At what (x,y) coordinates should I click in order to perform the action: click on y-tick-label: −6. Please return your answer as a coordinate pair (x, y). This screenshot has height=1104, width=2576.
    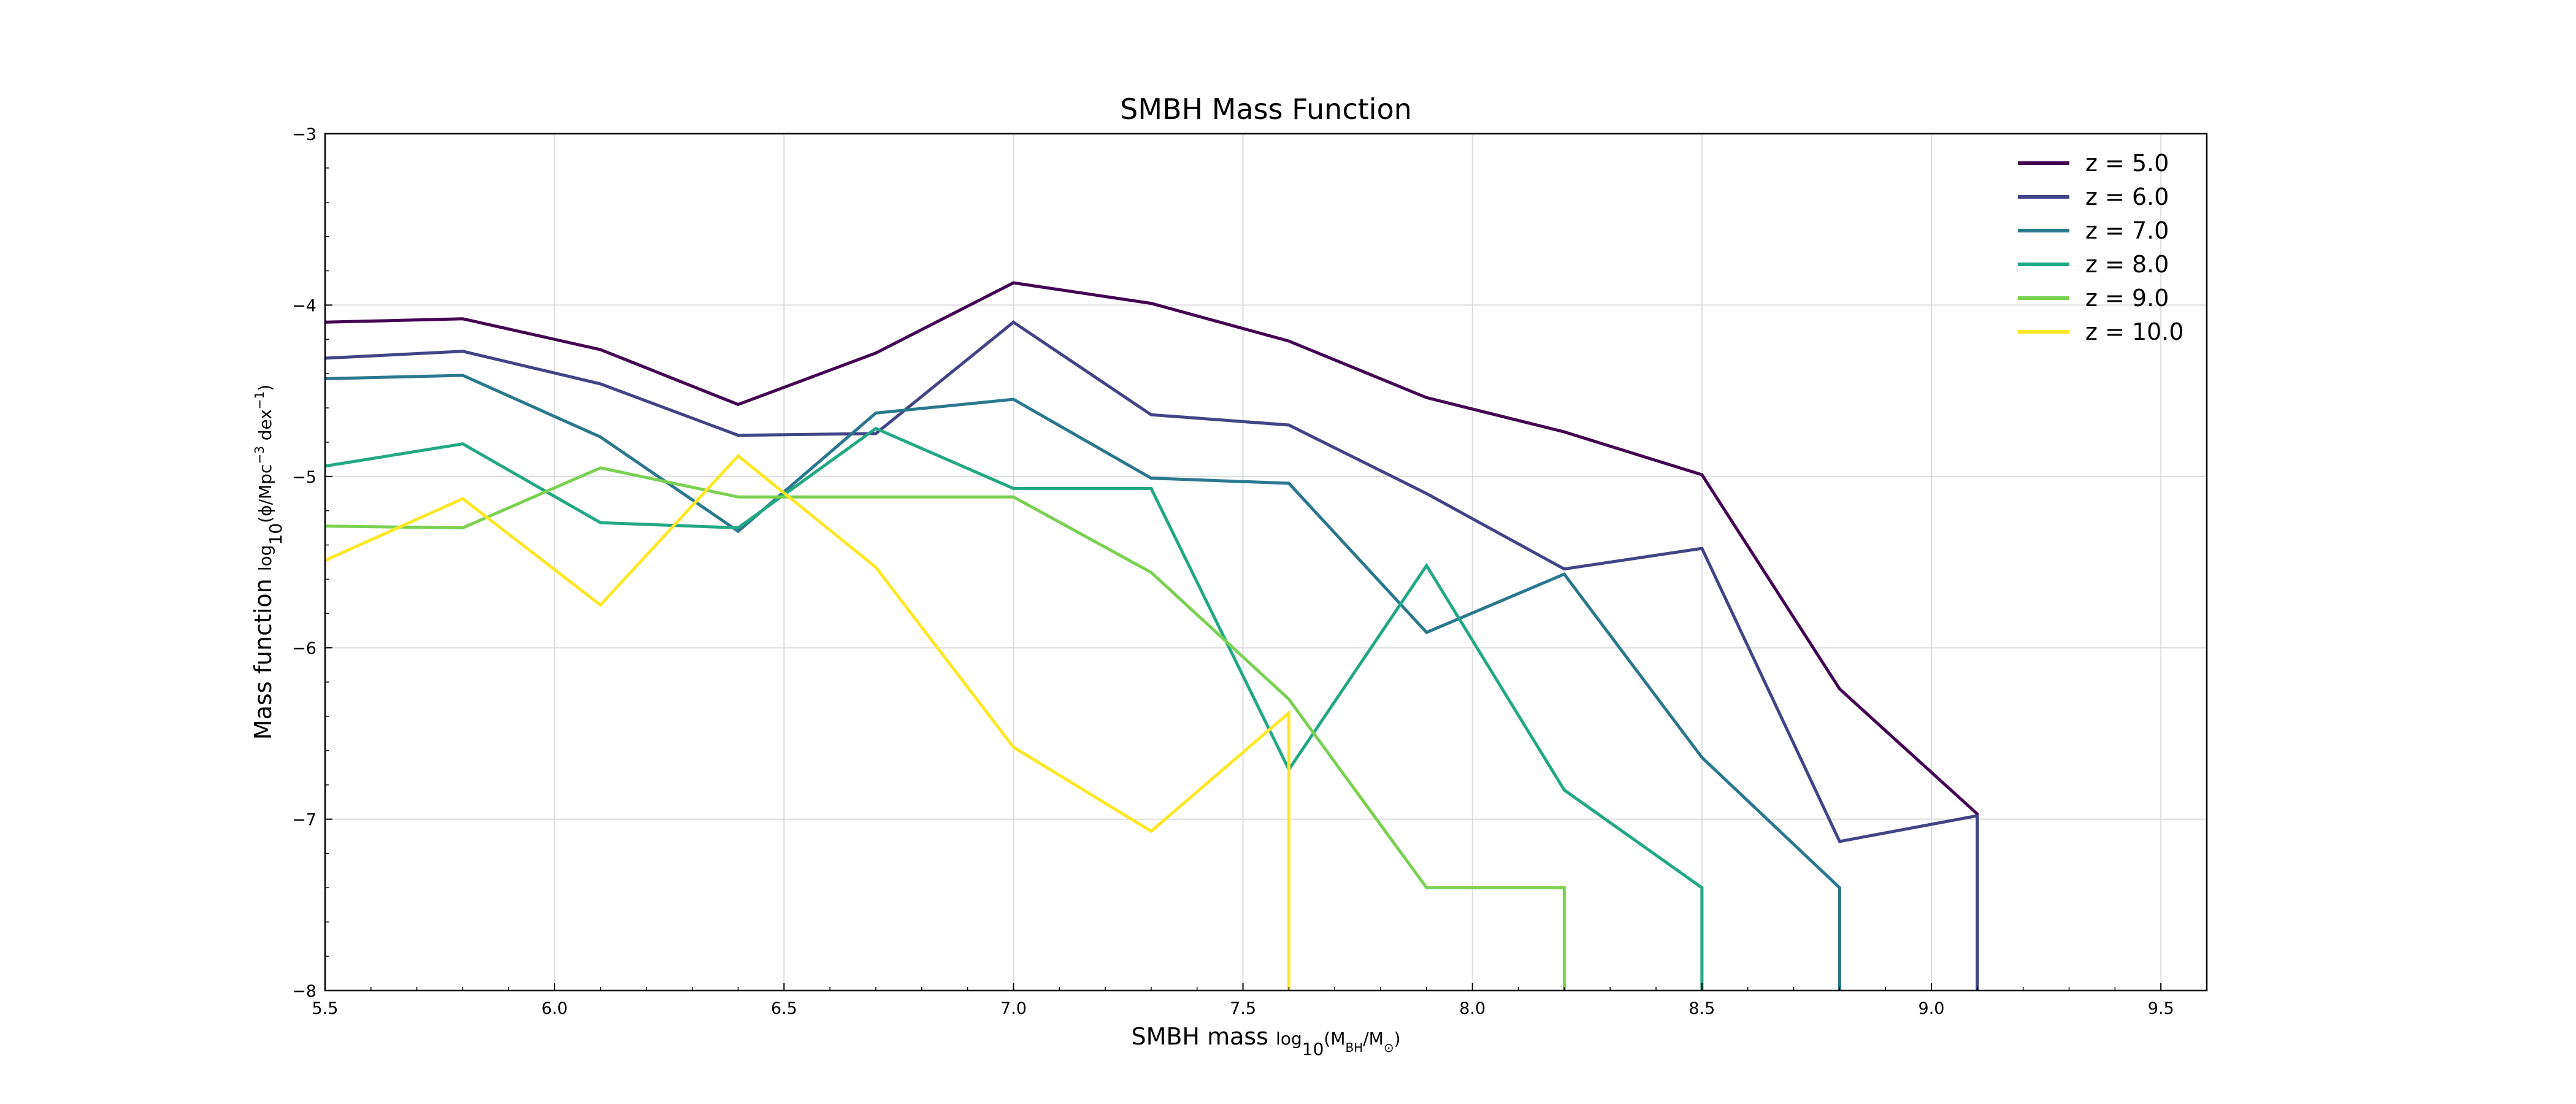
    Looking at the image, I should click on (304, 648).